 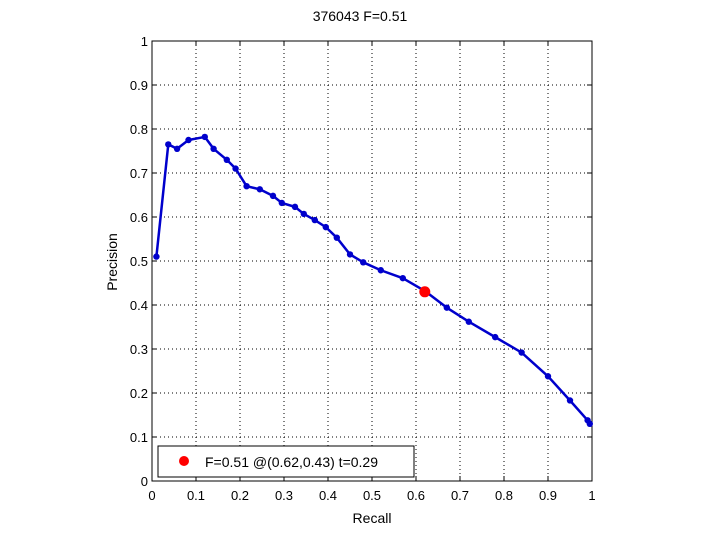 What do you see at coordinates (591, 495) in the screenshot?
I see `x-tick-label: 1` at bounding box center [591, 495].